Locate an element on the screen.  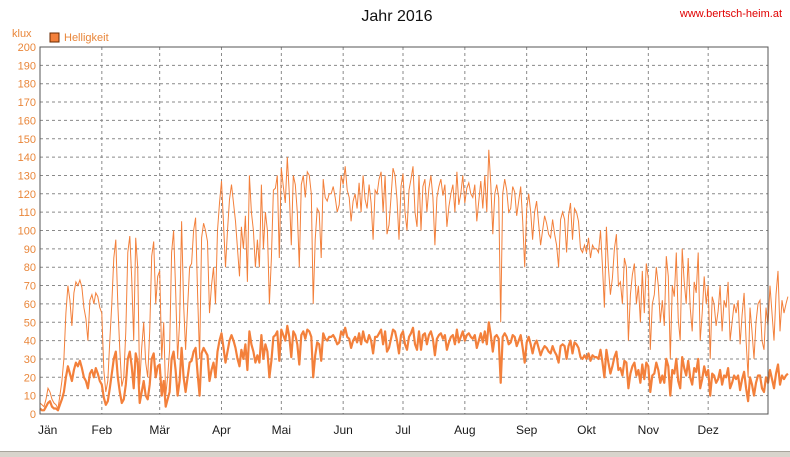
y-tick-label: 50 is located at coordinates (30, 323).